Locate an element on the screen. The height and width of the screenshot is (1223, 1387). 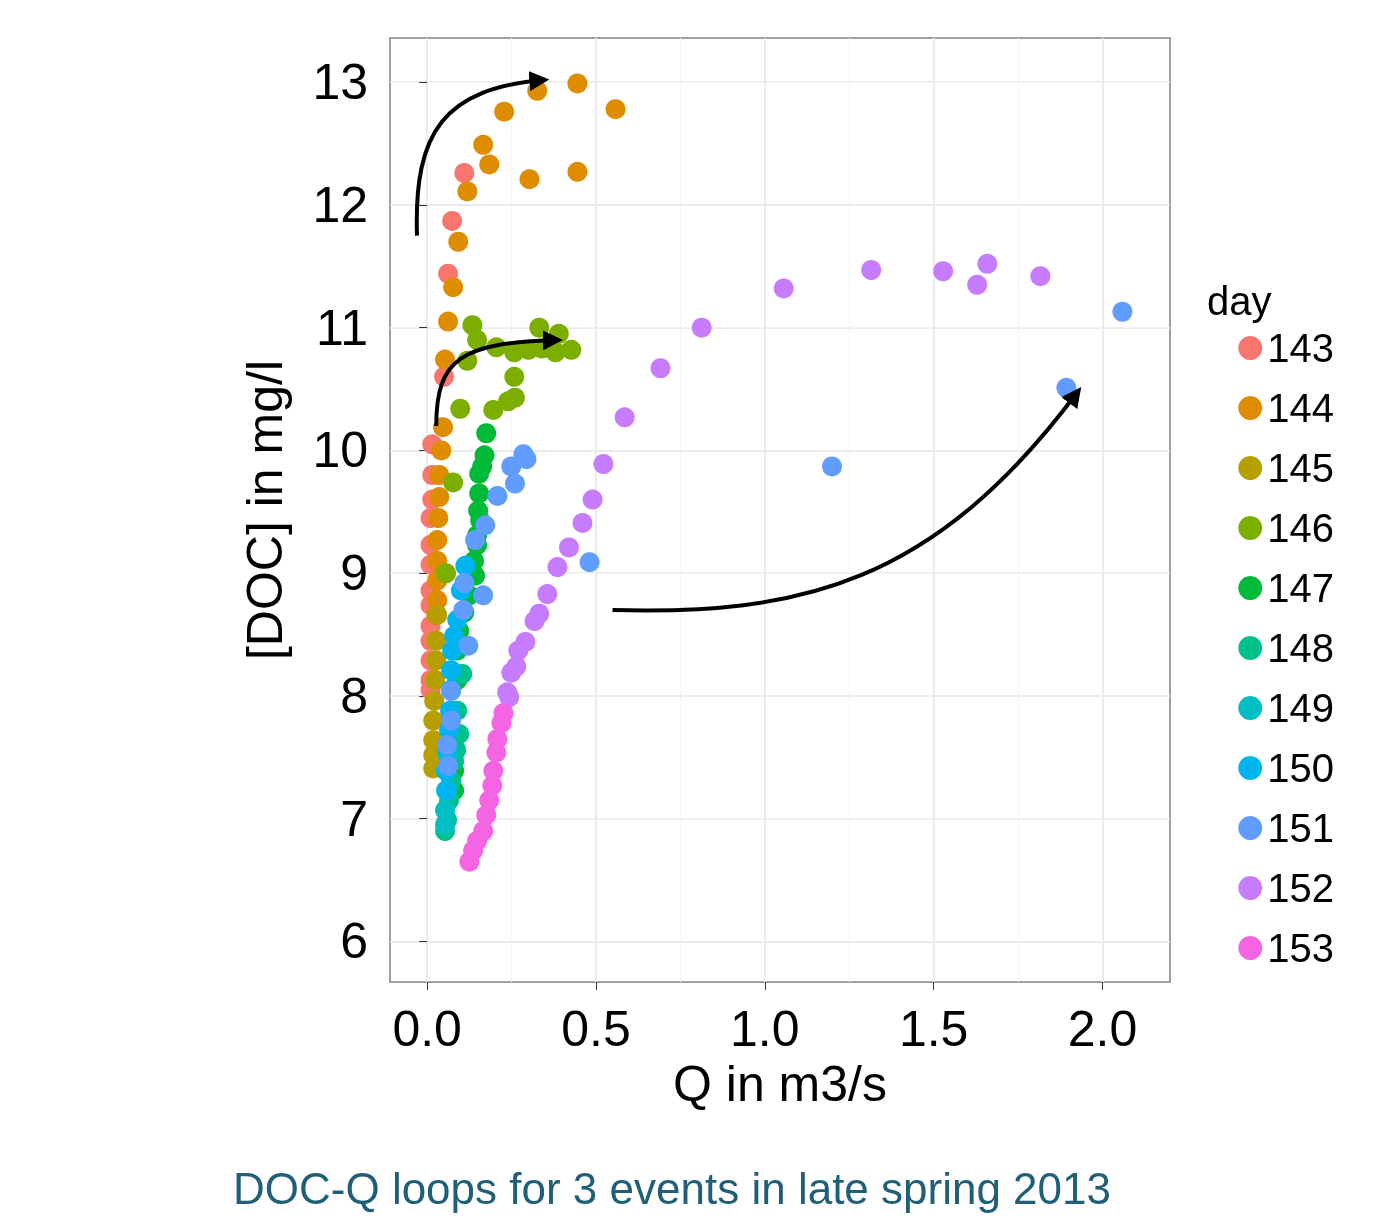
legend-label: 144 is located at coordinates (1301, 408).